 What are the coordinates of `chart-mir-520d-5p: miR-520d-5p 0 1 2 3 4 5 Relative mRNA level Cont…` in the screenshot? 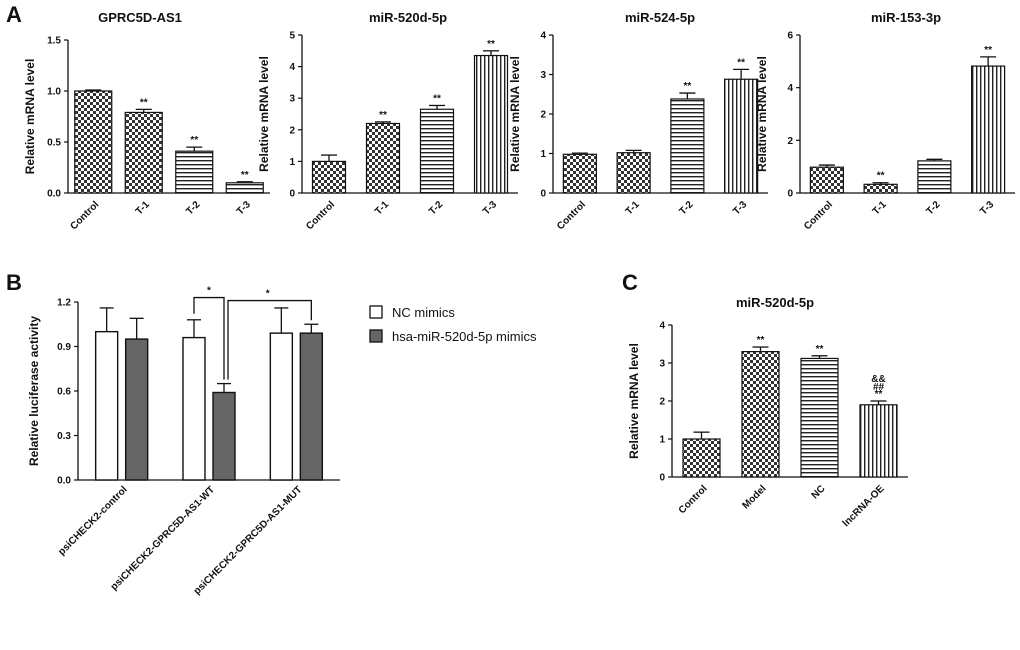 It's located at (387, 121).